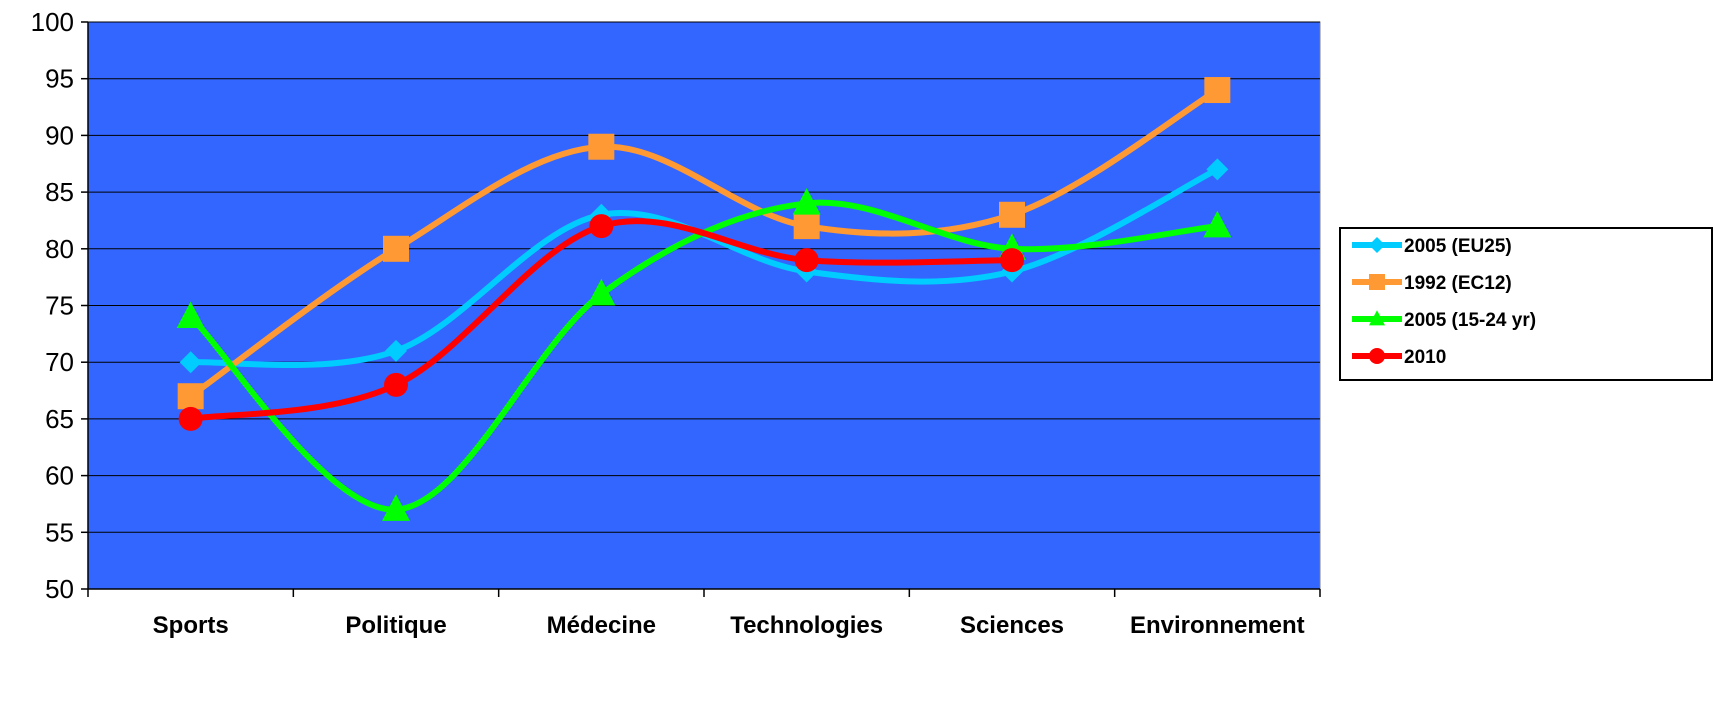 The image size is (1717, 706). What do you see at coordinates (59, 135) in the screenshot?
I see `y-tick-label: 90` at bounding box center [59, 135].